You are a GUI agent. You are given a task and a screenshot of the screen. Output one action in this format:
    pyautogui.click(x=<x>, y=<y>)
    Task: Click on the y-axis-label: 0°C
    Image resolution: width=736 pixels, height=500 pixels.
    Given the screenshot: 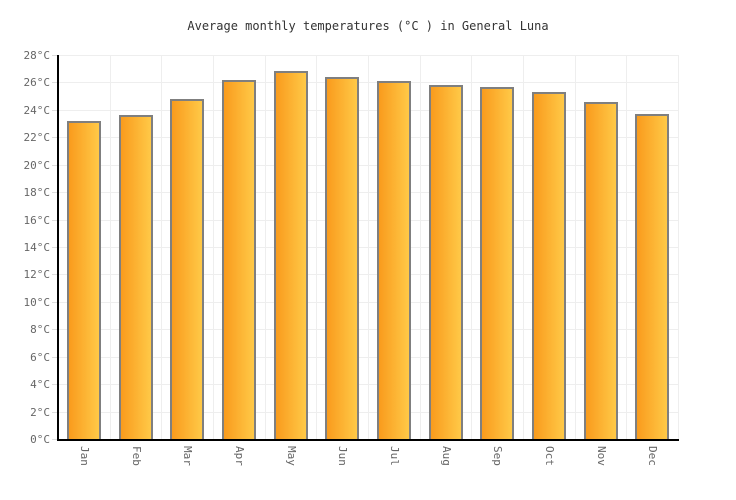 What is the action you would take?
    pyautogui.click(x=40, y=439)
    